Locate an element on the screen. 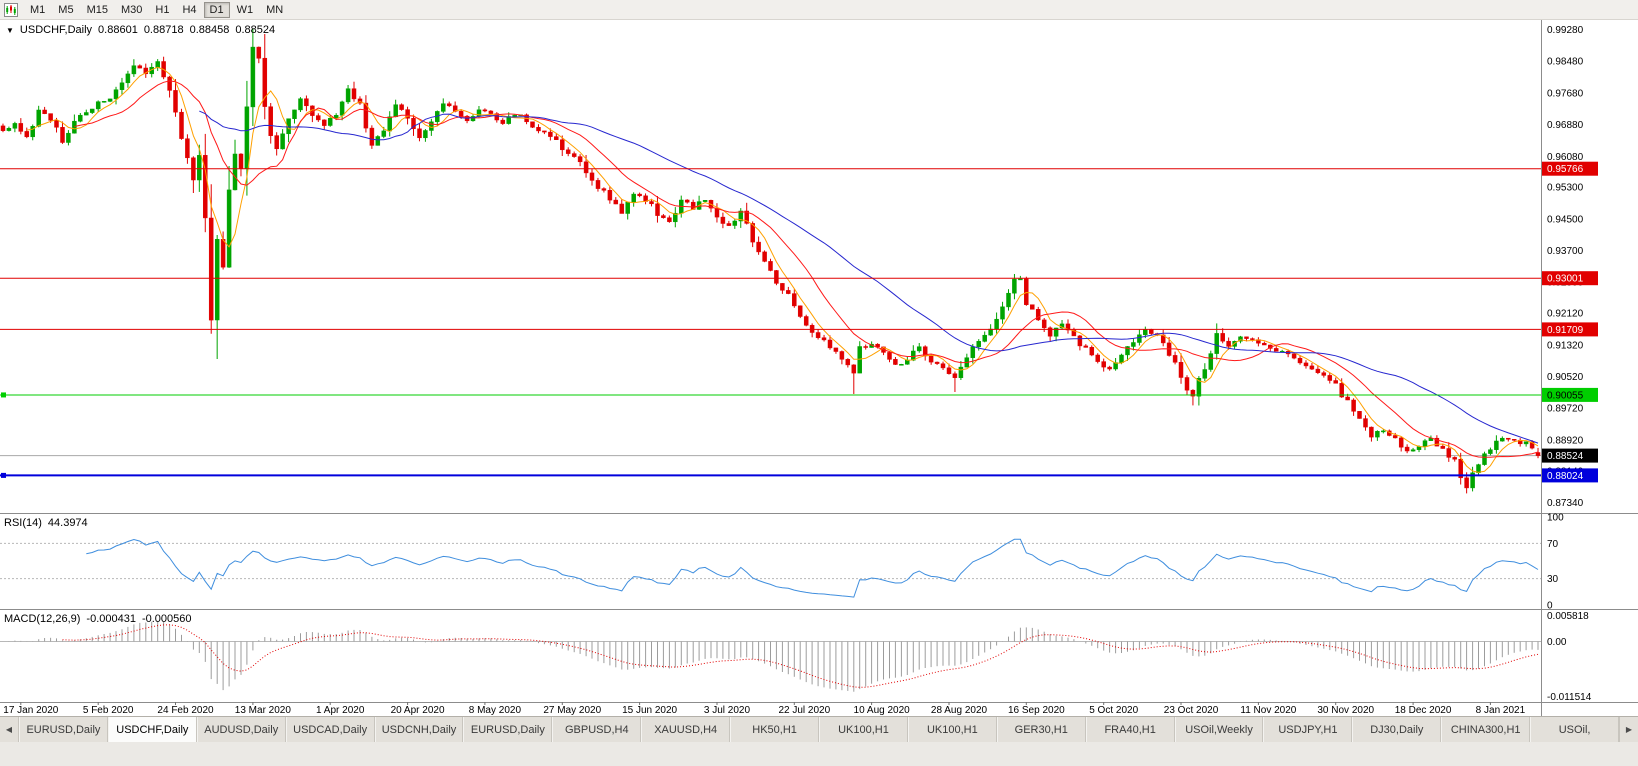 This screenshot has width=1638, height=766. svg-text: 11 Nov 2020 is located at coordinates (1268, 710).